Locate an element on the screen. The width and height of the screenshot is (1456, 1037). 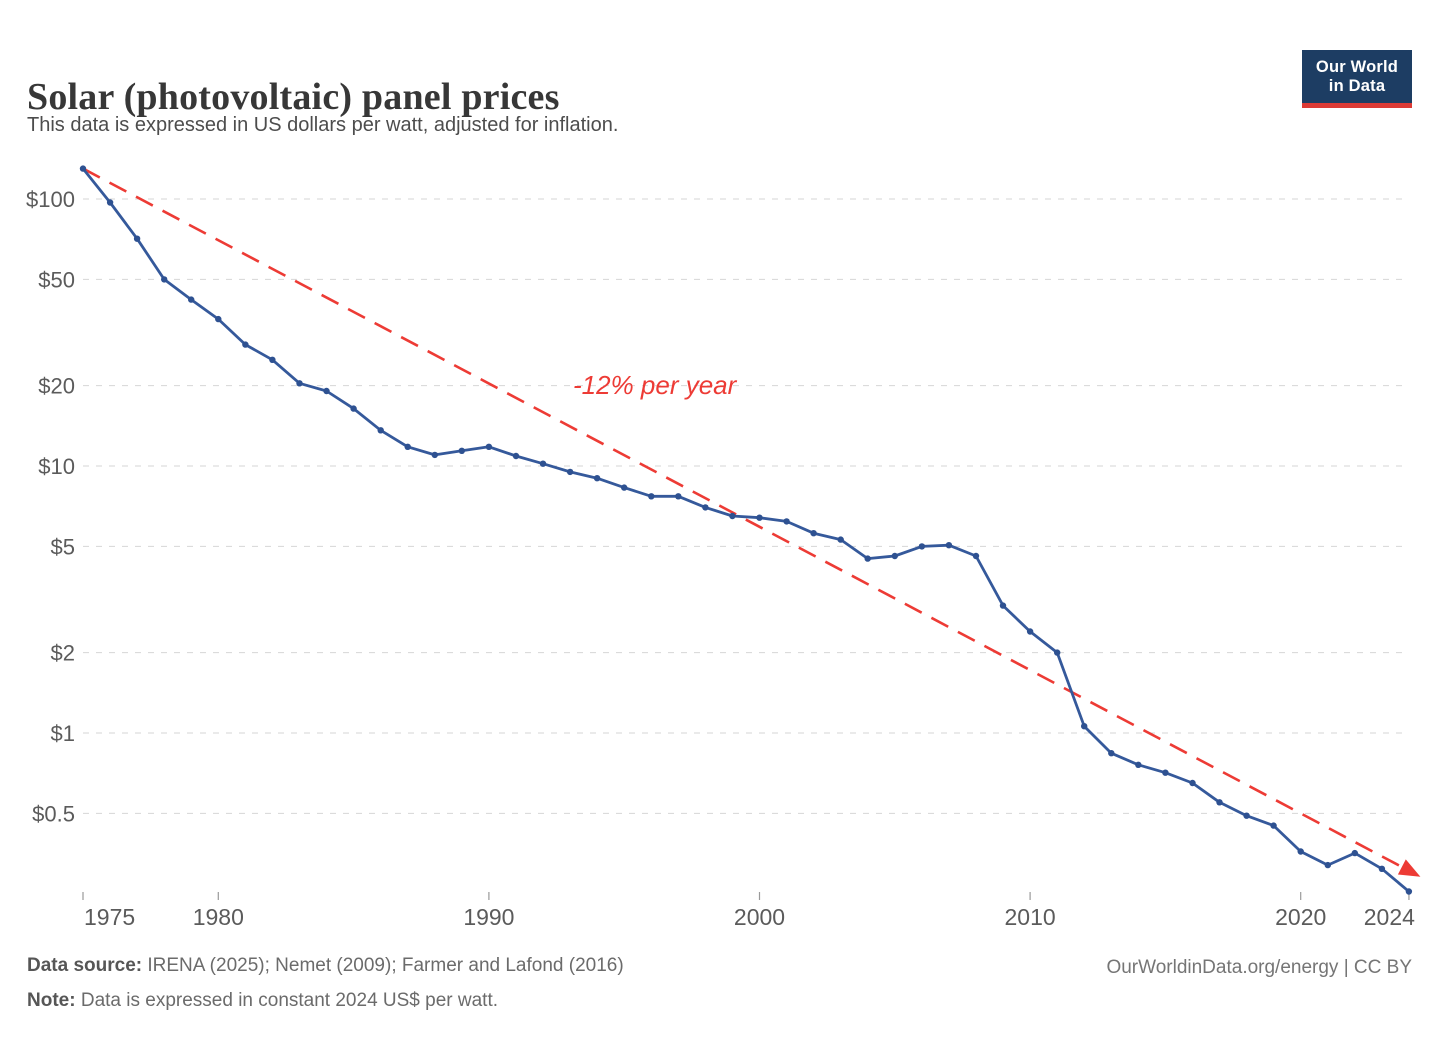
y-axis-tick-label: $0.5 is located at coordinates (53, 813).